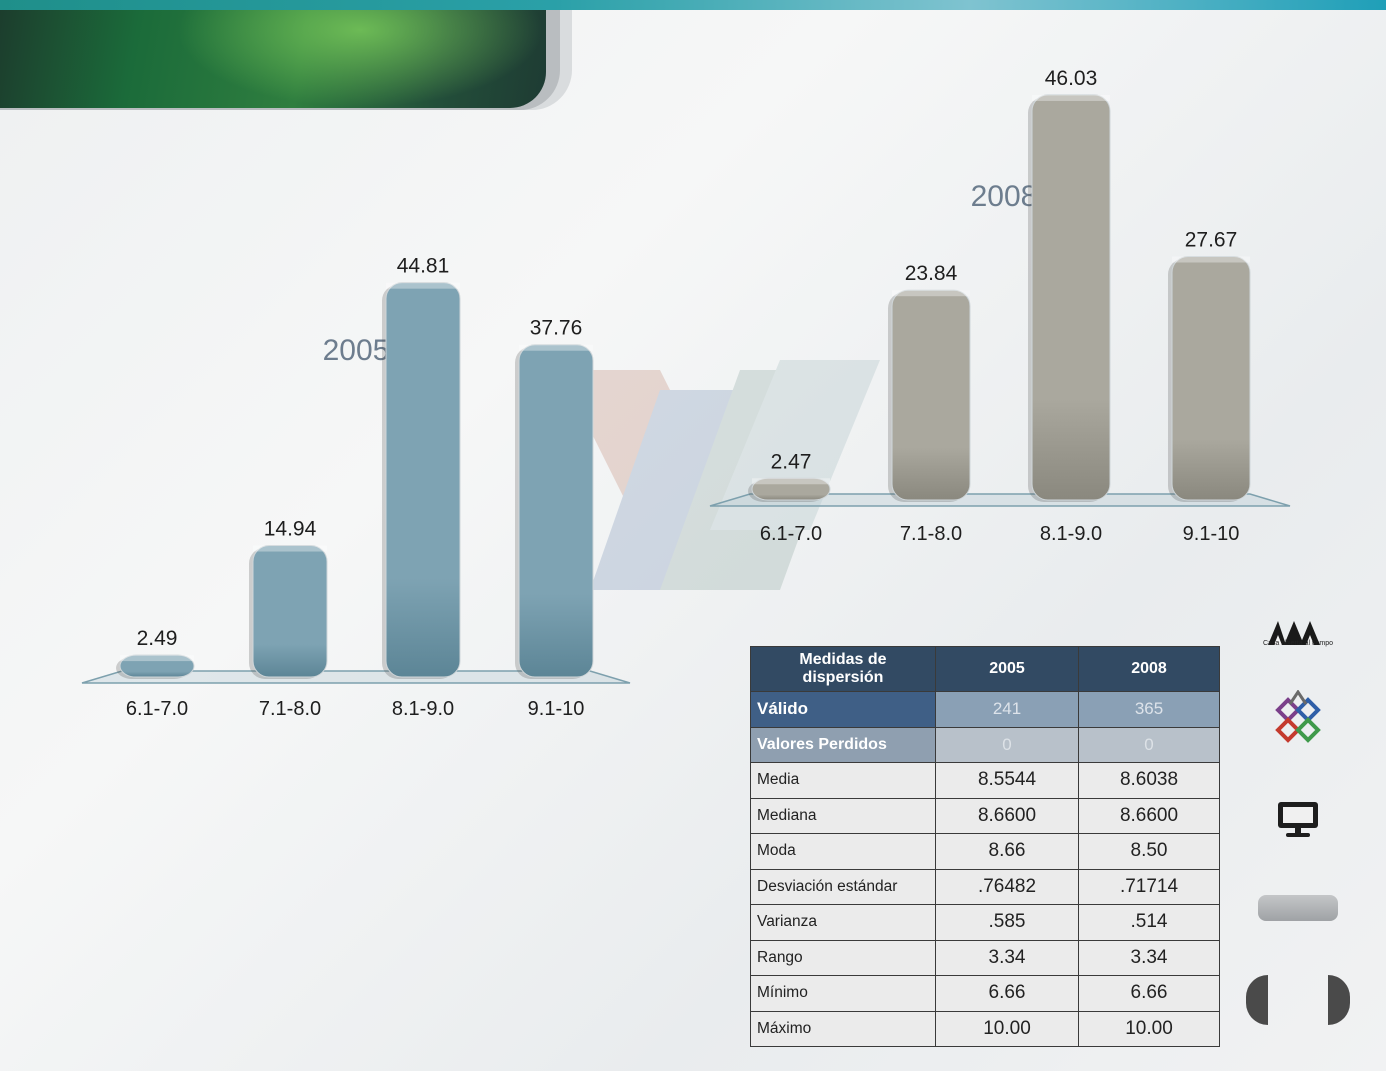 The image size is (1386, 1071). What do you see at coordinates (1007, 744) in the screenshot?
I see `row-value-2005: 0` at bounding box center [1007, 744].